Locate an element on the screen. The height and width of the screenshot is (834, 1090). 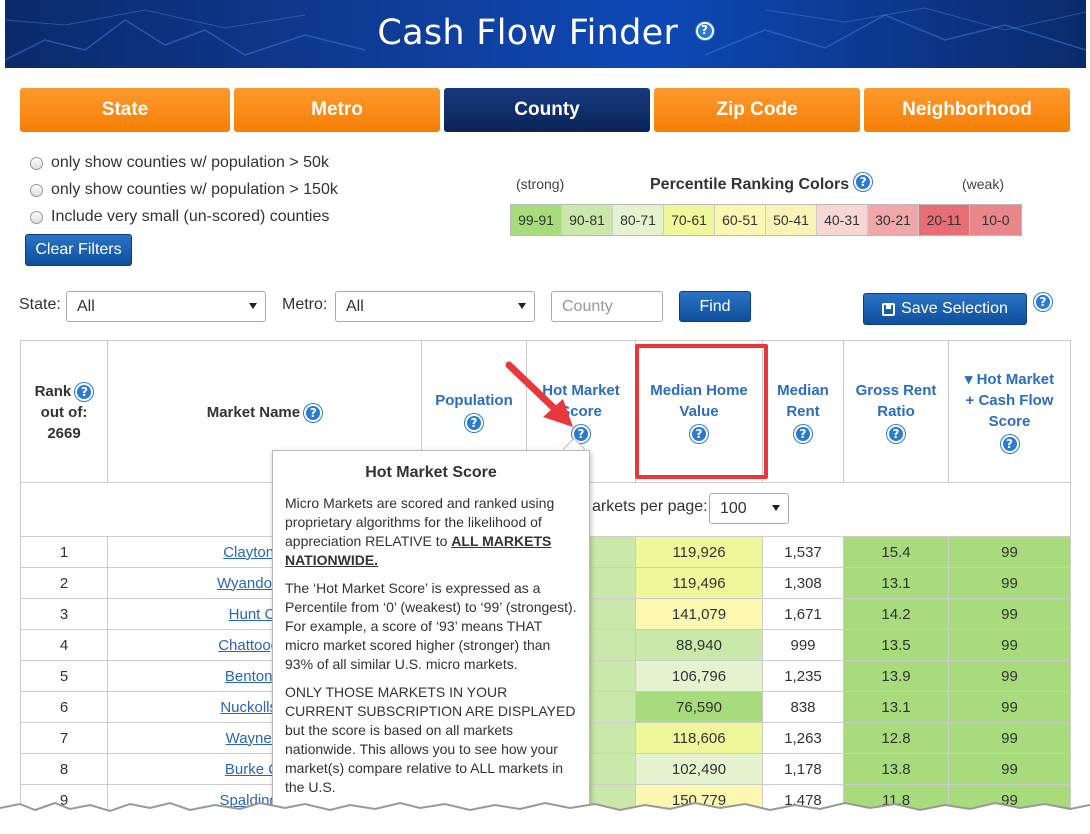
rank-cell: 8 is located at coordinates (64, 769).